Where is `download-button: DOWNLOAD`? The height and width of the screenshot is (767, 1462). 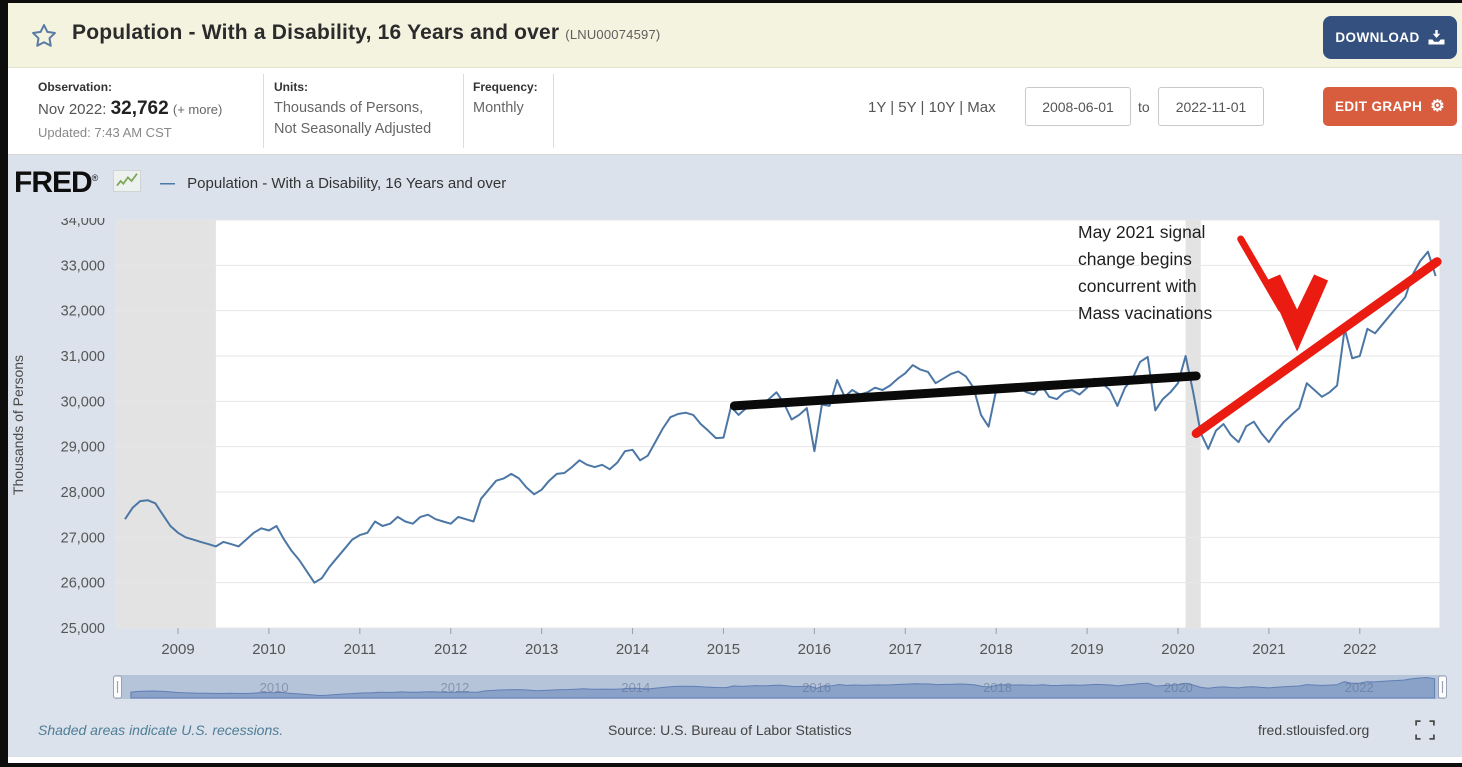 download-button: DOWNLOAD is located at coordinates (1390, 37).